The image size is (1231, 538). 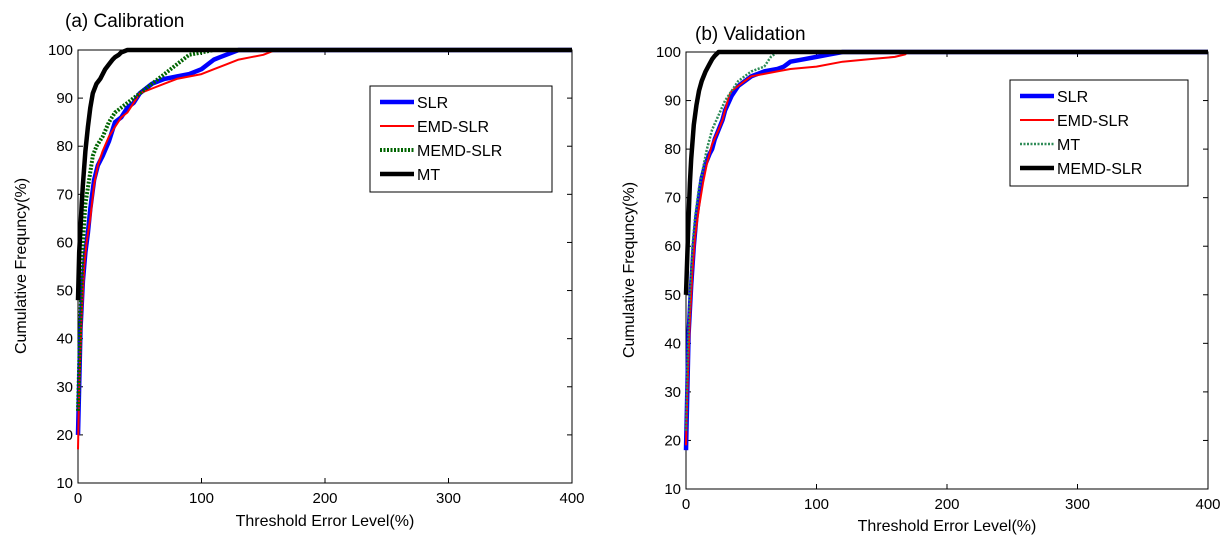 I want to click on chart-title: (a) Calibration, so click(x=124, y=21).